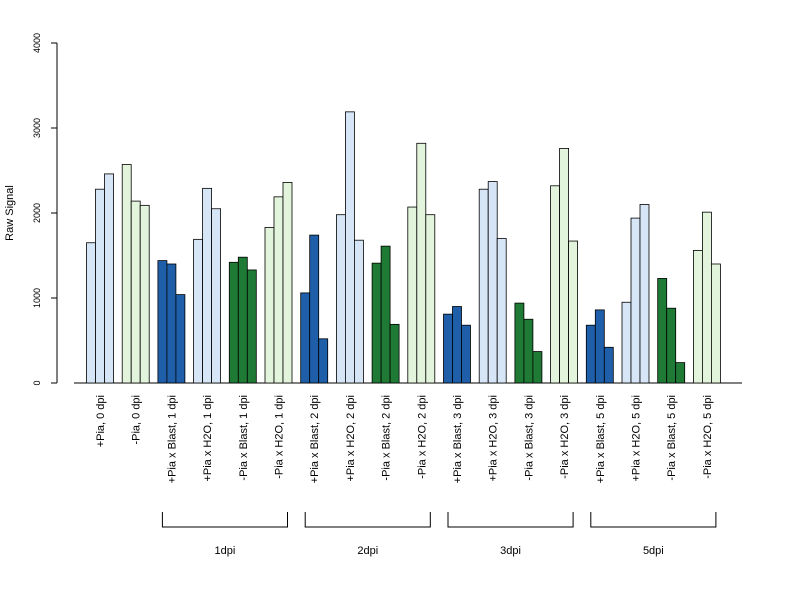  What do you see at coordinates (45, 209) in the screenshot?
I see `y-axis: 0 1000 2000 3000 4000` at bounding box center [45, 209].